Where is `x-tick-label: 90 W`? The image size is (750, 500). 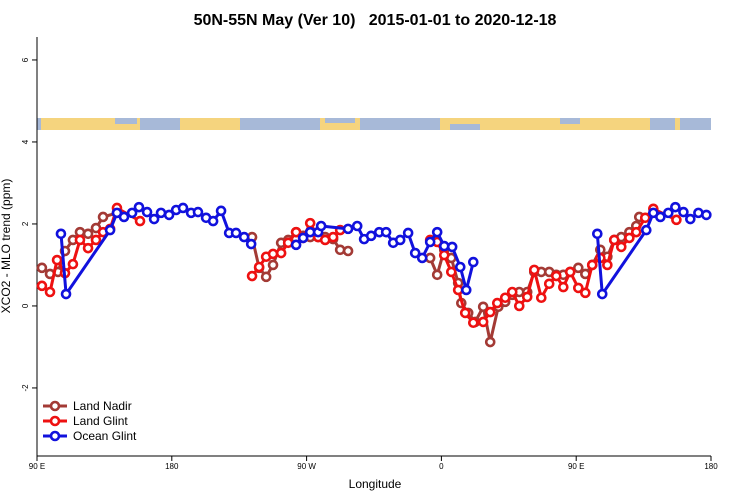
x-tick-label: 90 W is located at coordinates (306, 466).